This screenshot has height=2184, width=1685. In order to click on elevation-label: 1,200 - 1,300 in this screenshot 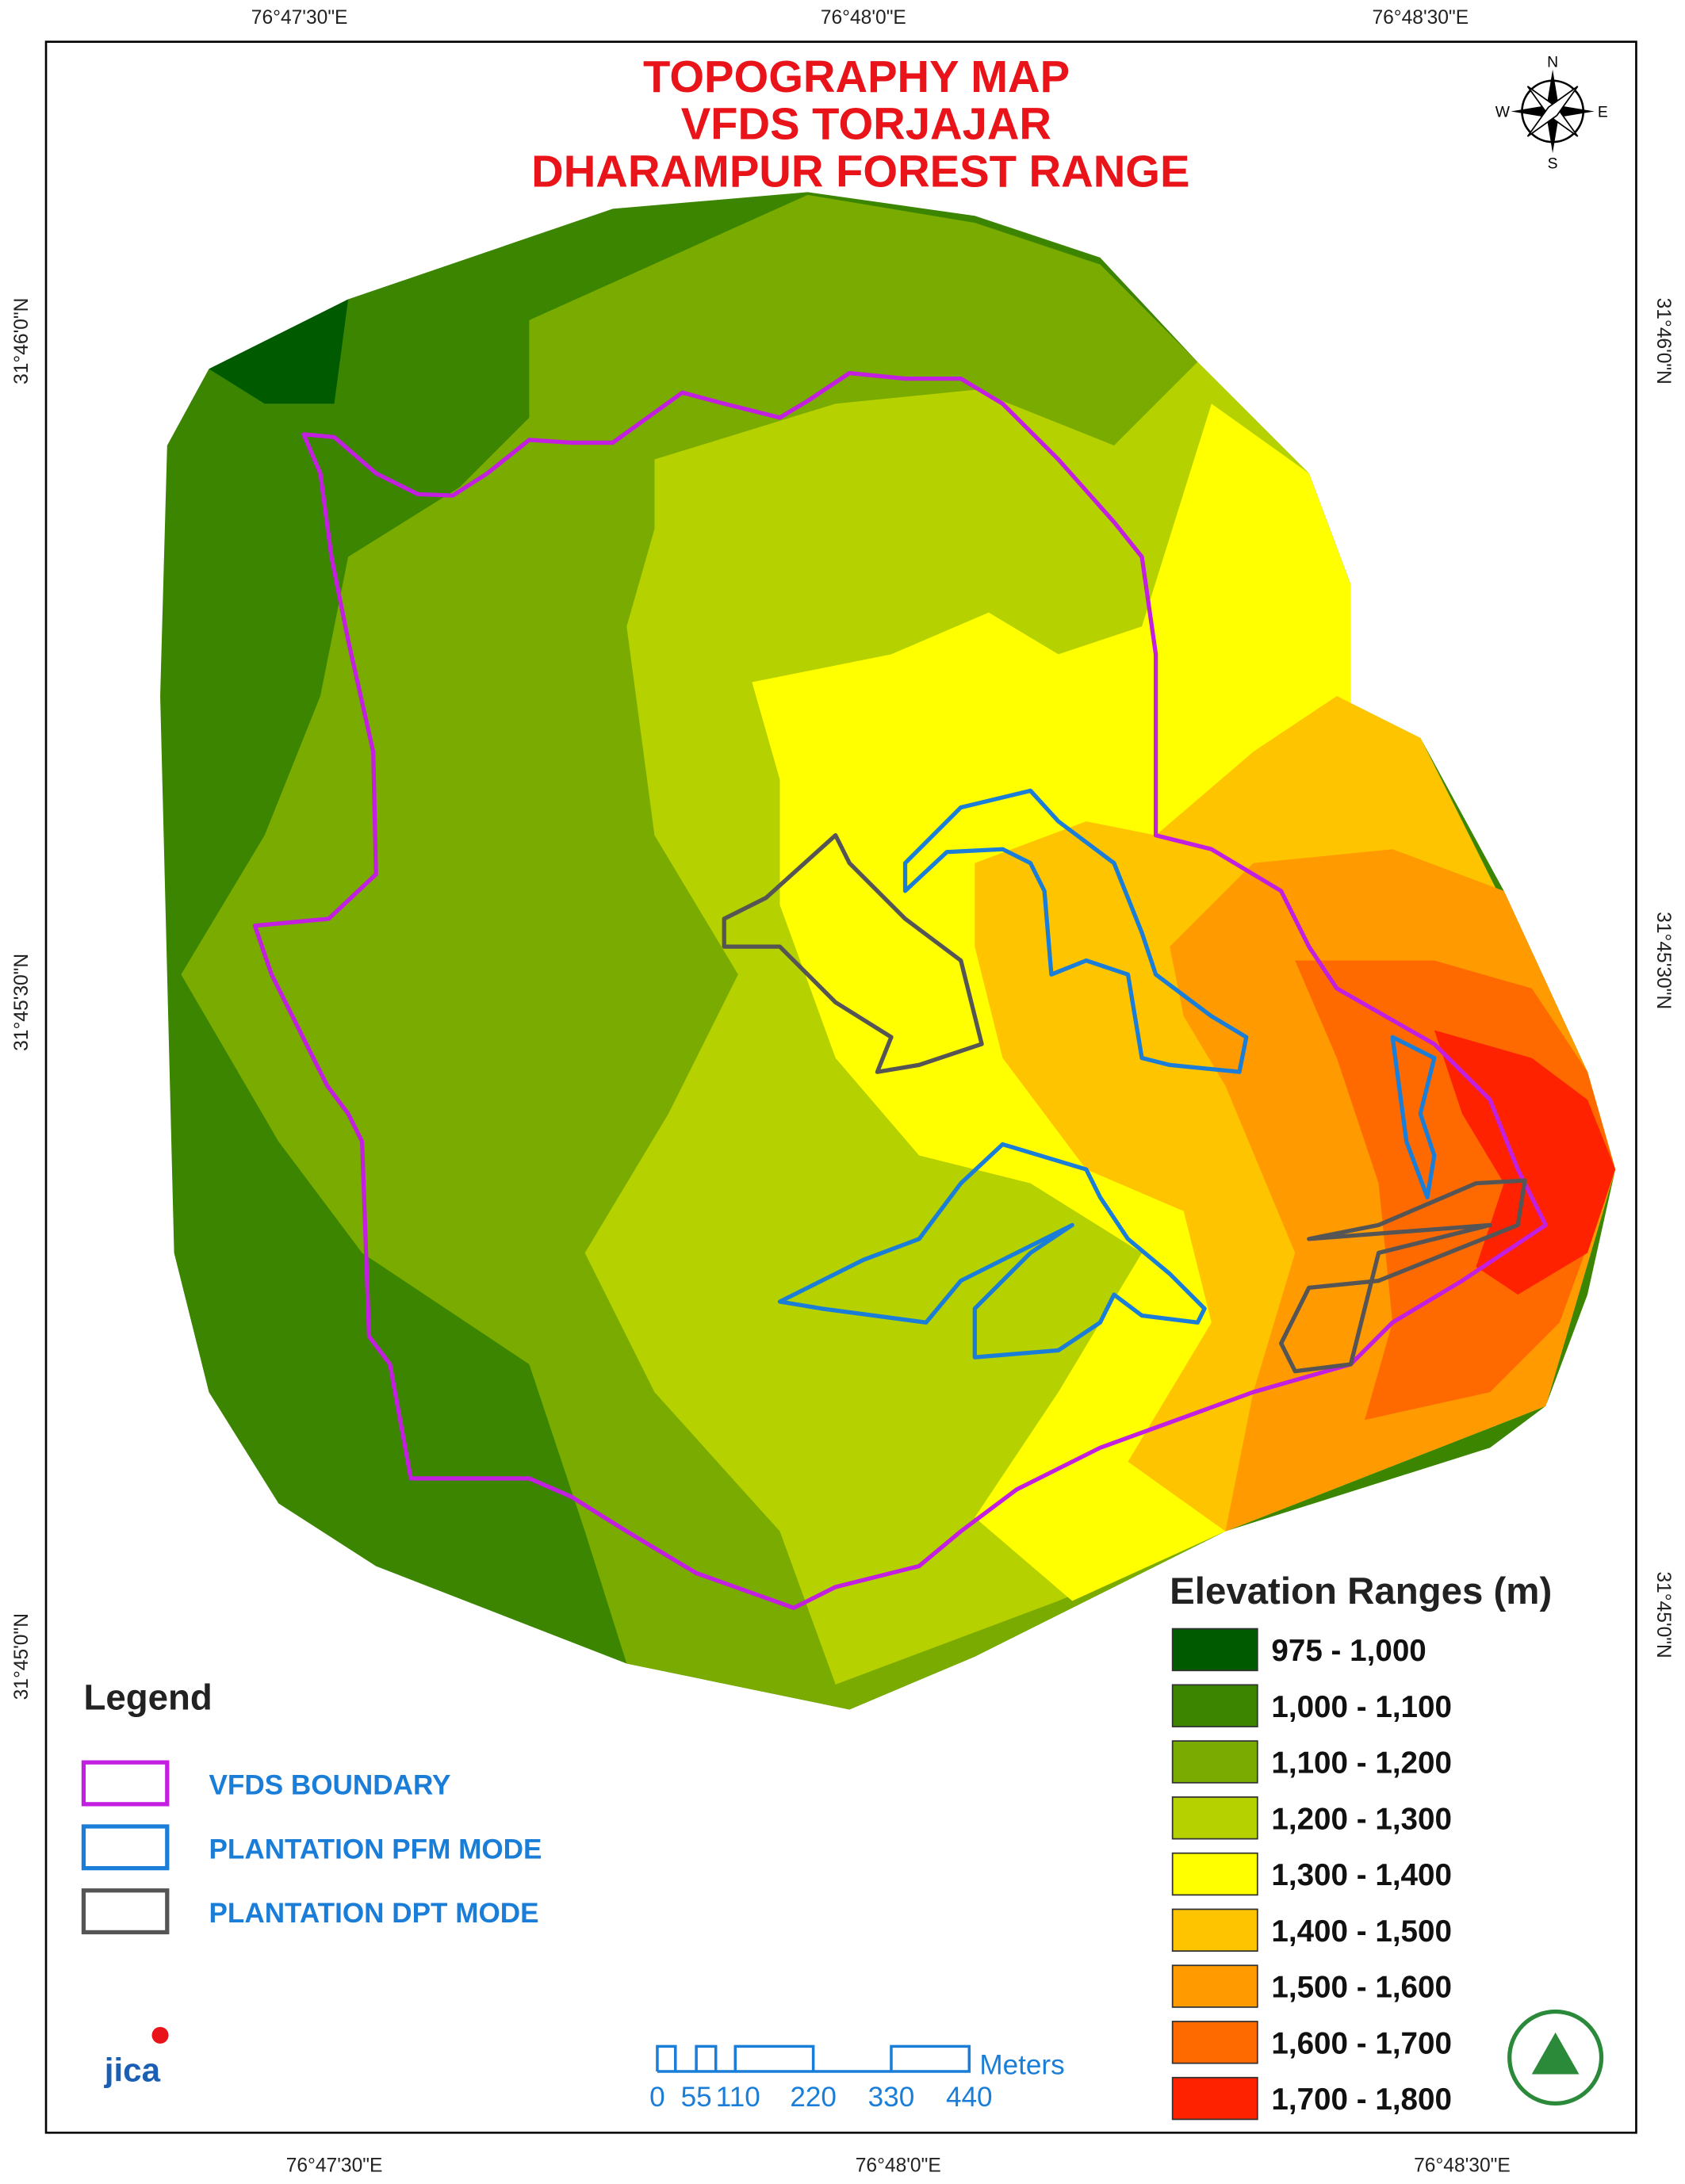, I will do `click(1361, 1819)`.